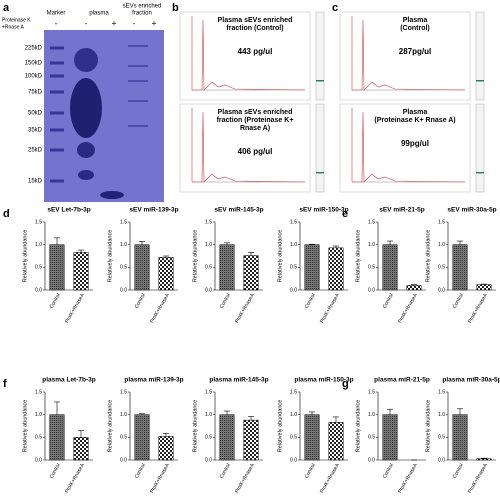 Image resolution: width=500 pixels, height=498 pixels. What do you see at coordinates (153, 380) in the screenshot?
I see `chart-title: plasma miR-139-3p` at bounding box center [153, 380].